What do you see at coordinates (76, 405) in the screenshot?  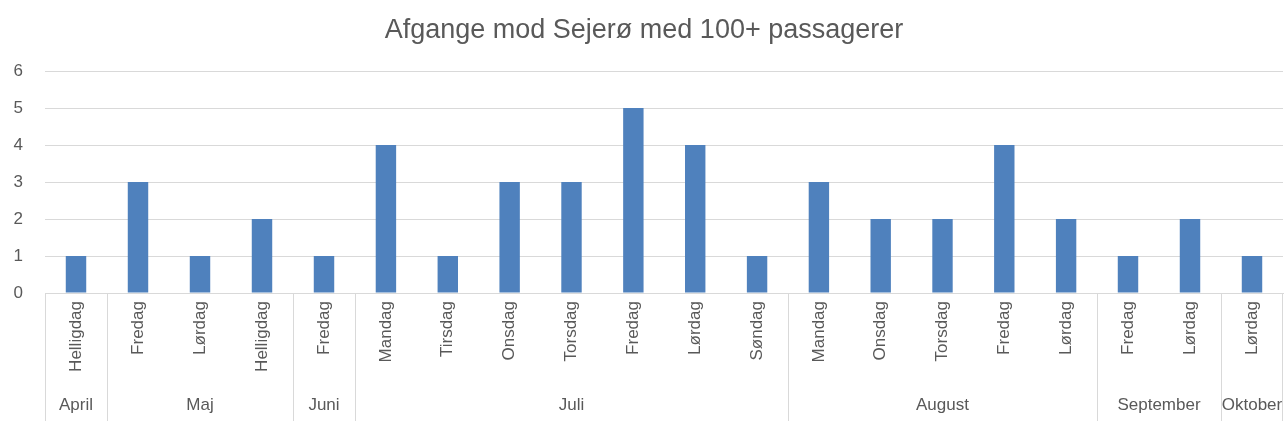 I see `x-axis-title: April` at bounding box center [76, 405].